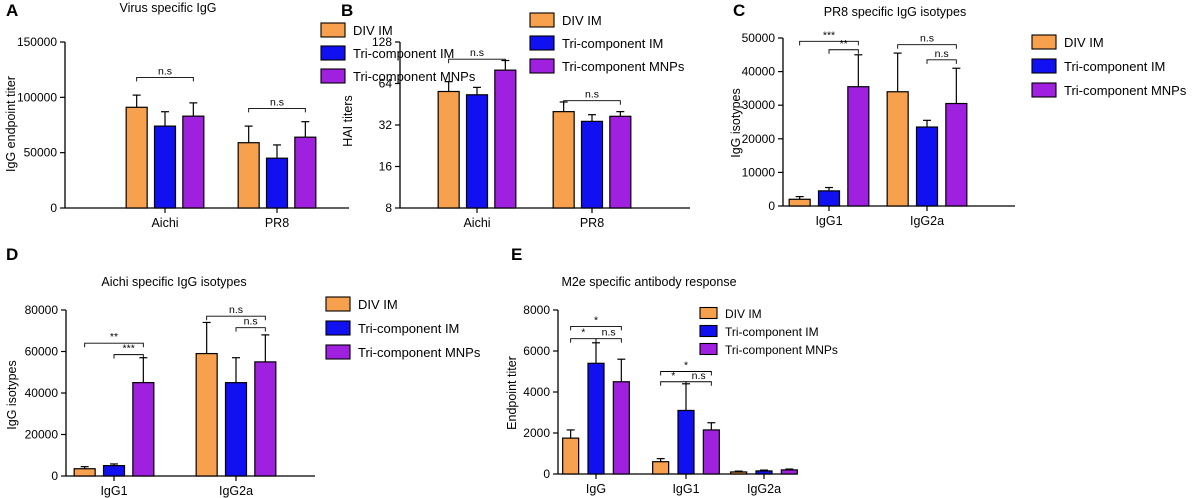 This screenshot has height=498, width=1192. I want to click on chart-title: M2e specific antibody response, so click(648, 282).